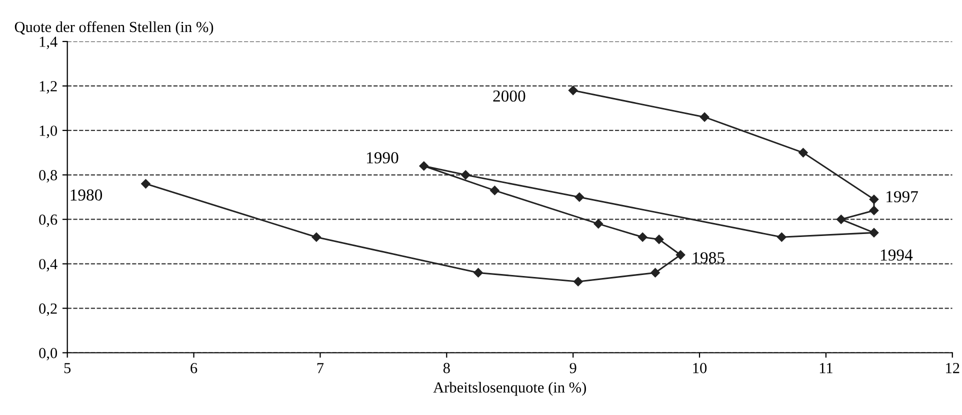 The image size is (962, 415). What do you see at coordinates (826, 368) in the screenshot?
I see `x-tick-label: 11` at bounding box center [826, 368].